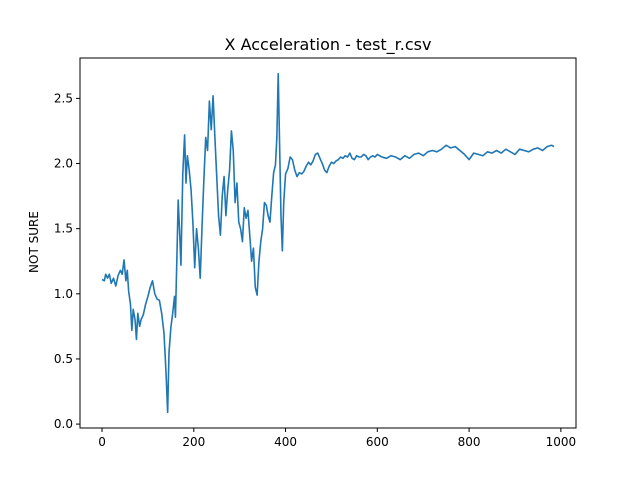 The height and width of the screenshot is (480, 640). What do you see at coordinates (63, 424) in the screenshot?
I see `y-tick-label: 0.0` at bounding box center [63, 424].